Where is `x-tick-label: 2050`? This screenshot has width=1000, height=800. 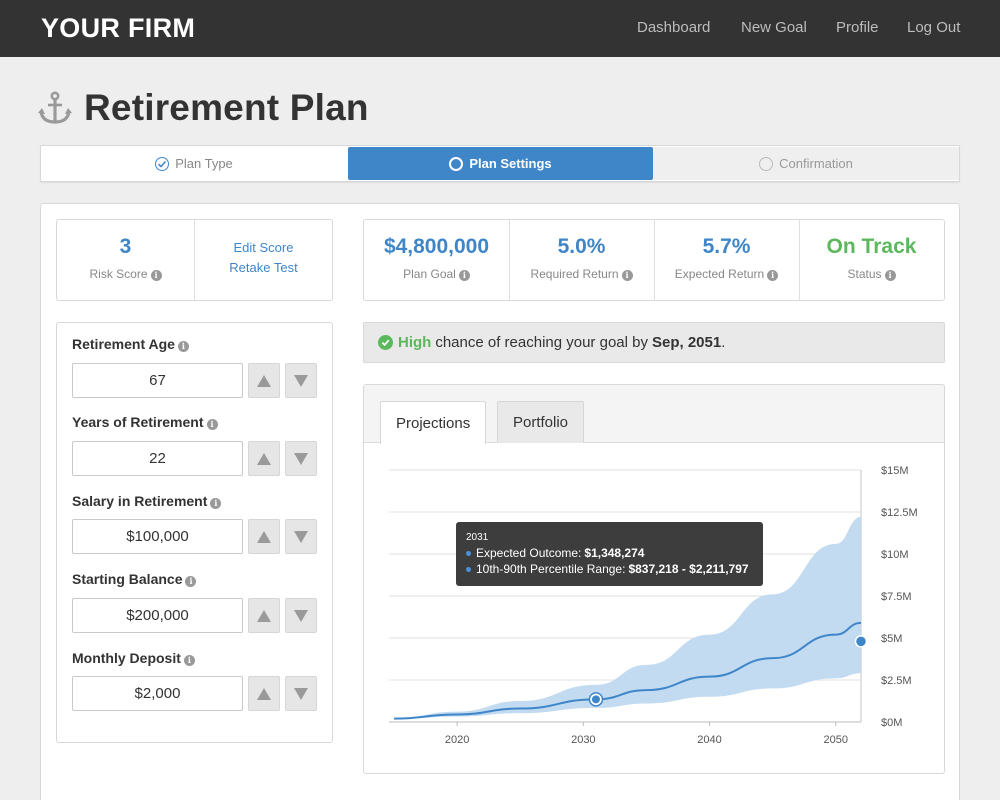
x-tick-label: 2050 is located at coordinates (836, 740).